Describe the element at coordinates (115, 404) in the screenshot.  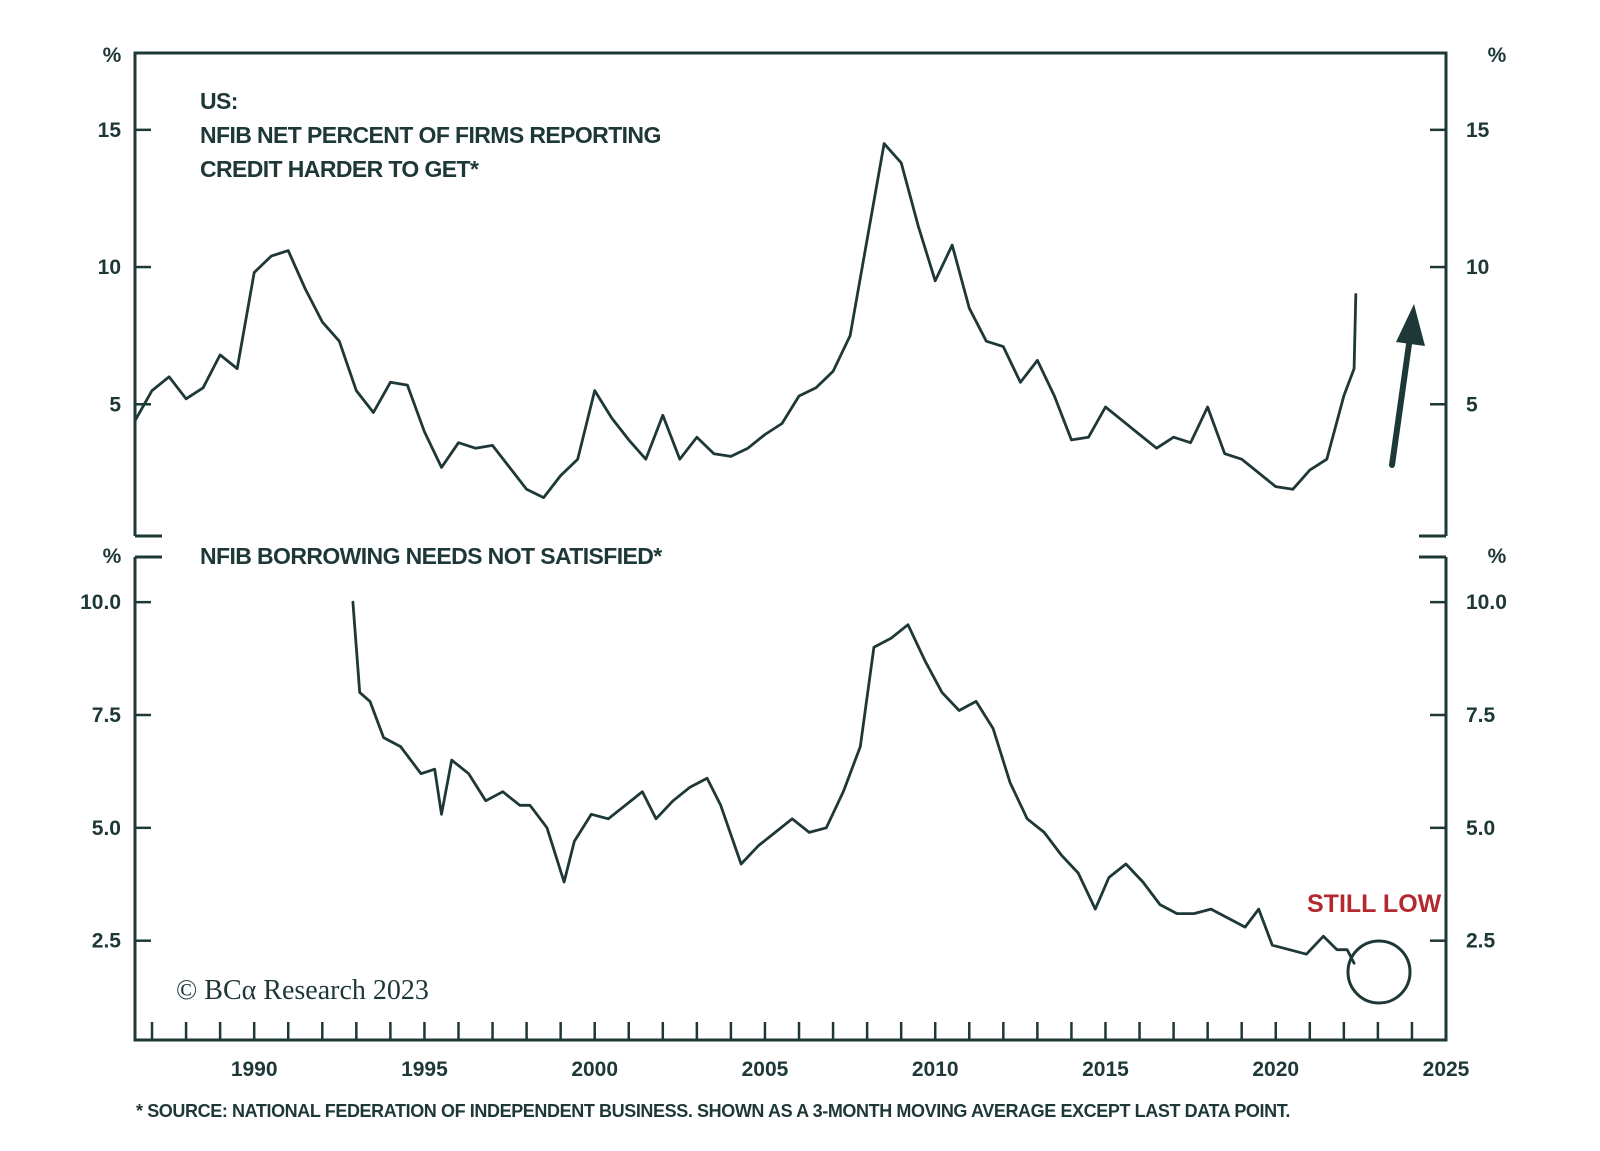
I see `top-left-y-tick-label: 5` at that location.